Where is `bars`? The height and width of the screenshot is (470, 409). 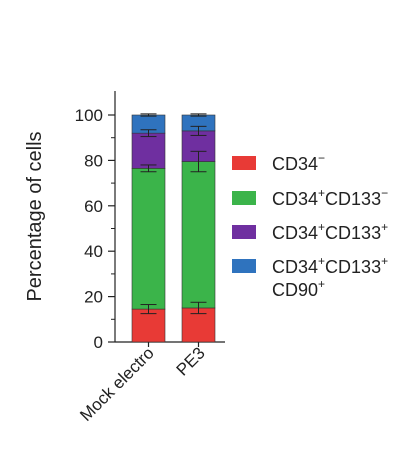
bars is located at coordinates (173, 228).